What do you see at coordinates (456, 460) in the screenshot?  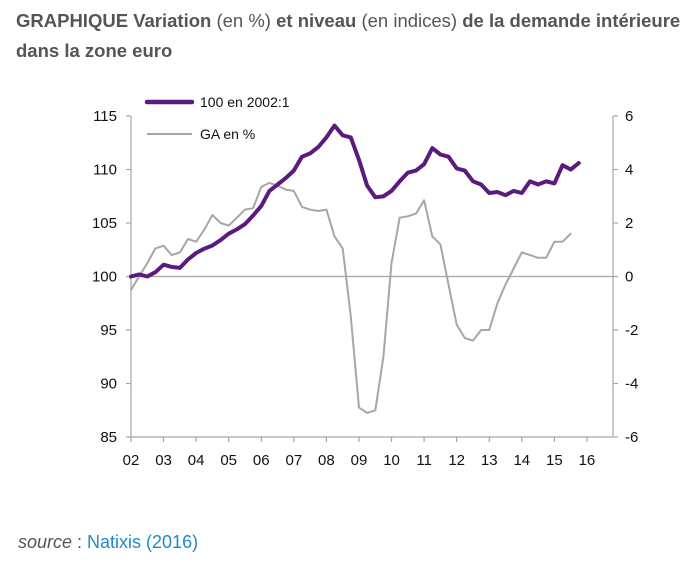 I see `x-tick-label: 12` at bounding box center [456, 460].